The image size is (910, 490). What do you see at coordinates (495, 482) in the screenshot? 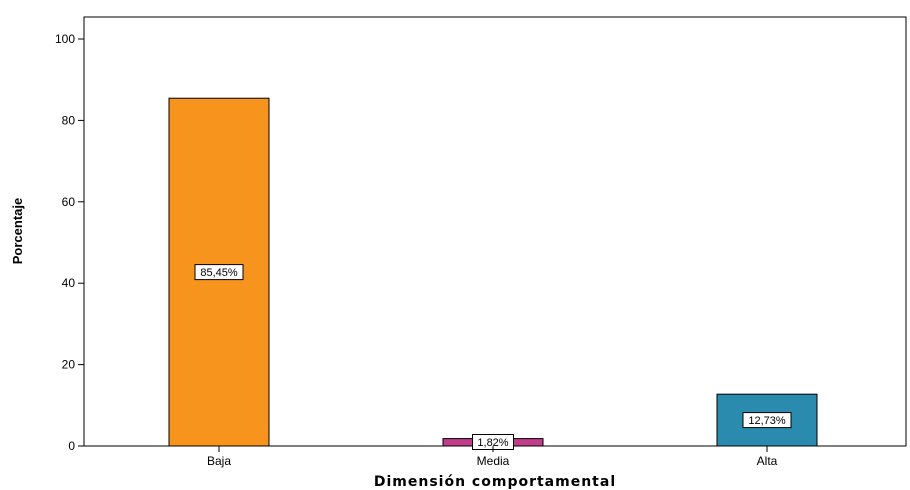
I see `x-axis-title: Dimensión comportamental` at bounding box center [495, 482].